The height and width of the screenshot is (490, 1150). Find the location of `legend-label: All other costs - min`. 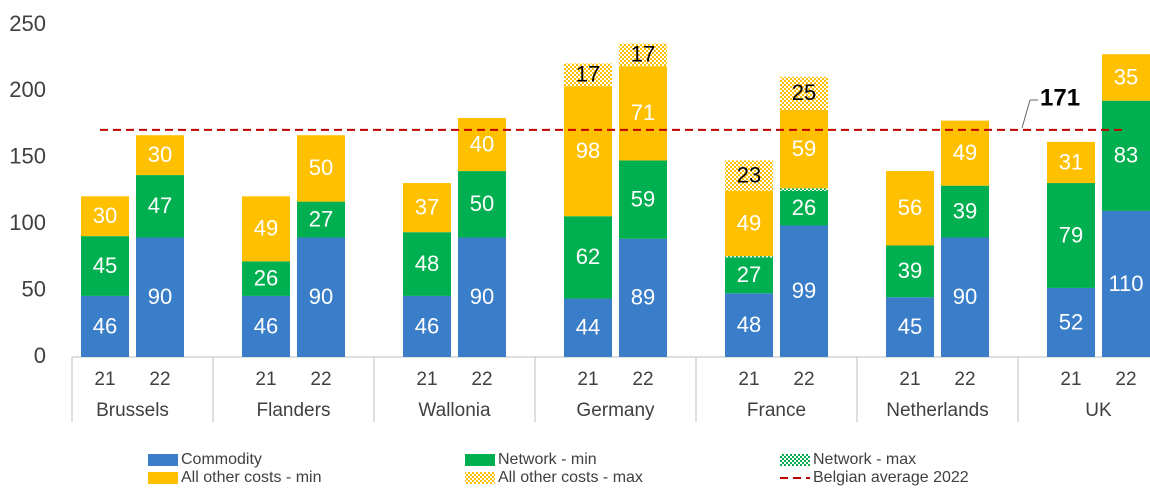

legend-label: All other costs - min is located at coordinates (251, 477).